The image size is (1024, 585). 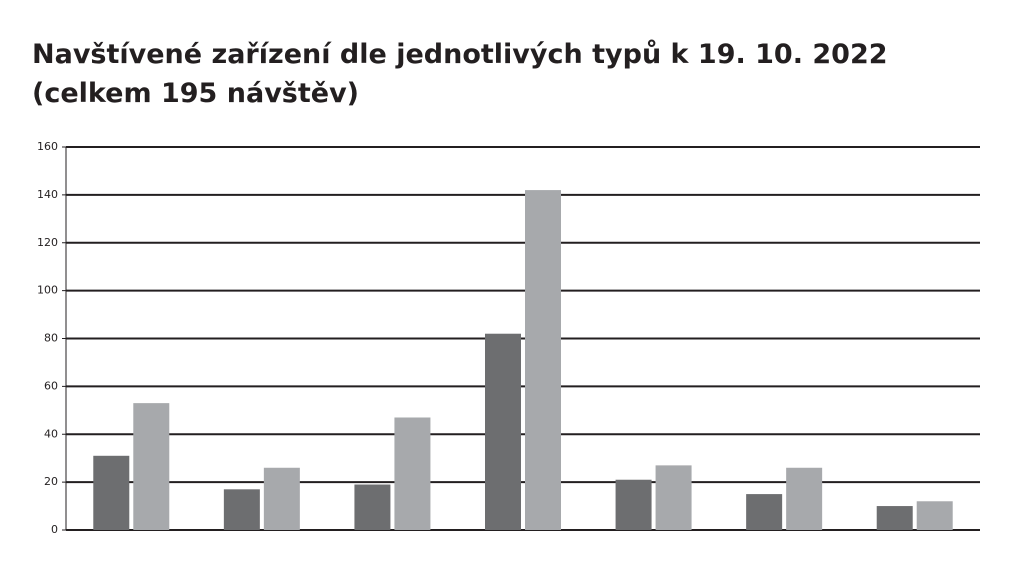 I want to click on y-tick-label: 160, so click(x=47, y=146).